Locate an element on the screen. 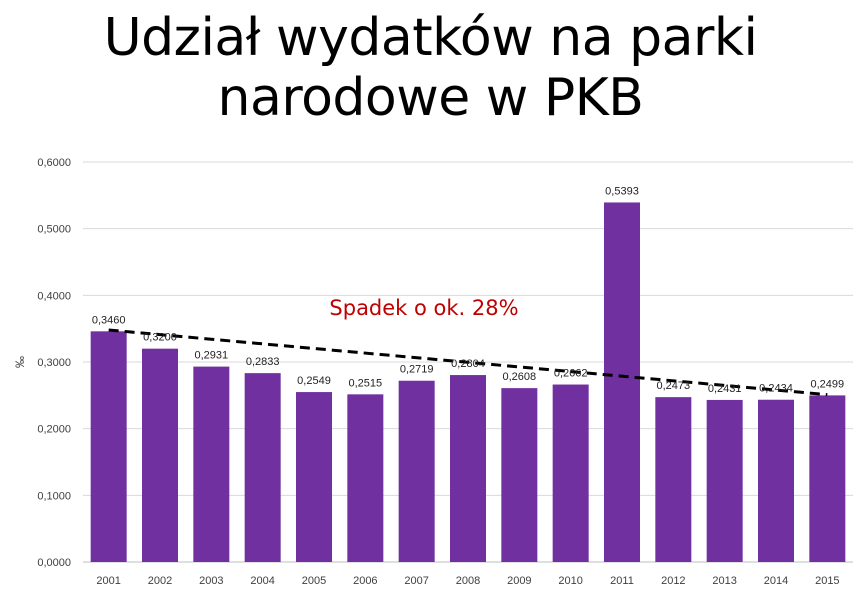  data-label-2005: 0,2549 is located at coordinates (314, 381).